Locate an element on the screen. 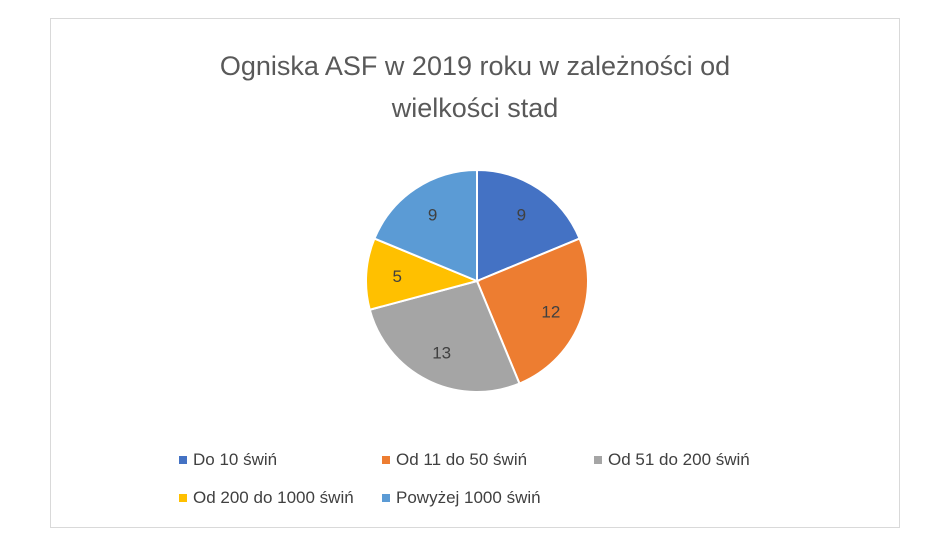 This screenshot has height=556, width=940. pie-slice-do-10-swin is located at coordinates (528, 225).